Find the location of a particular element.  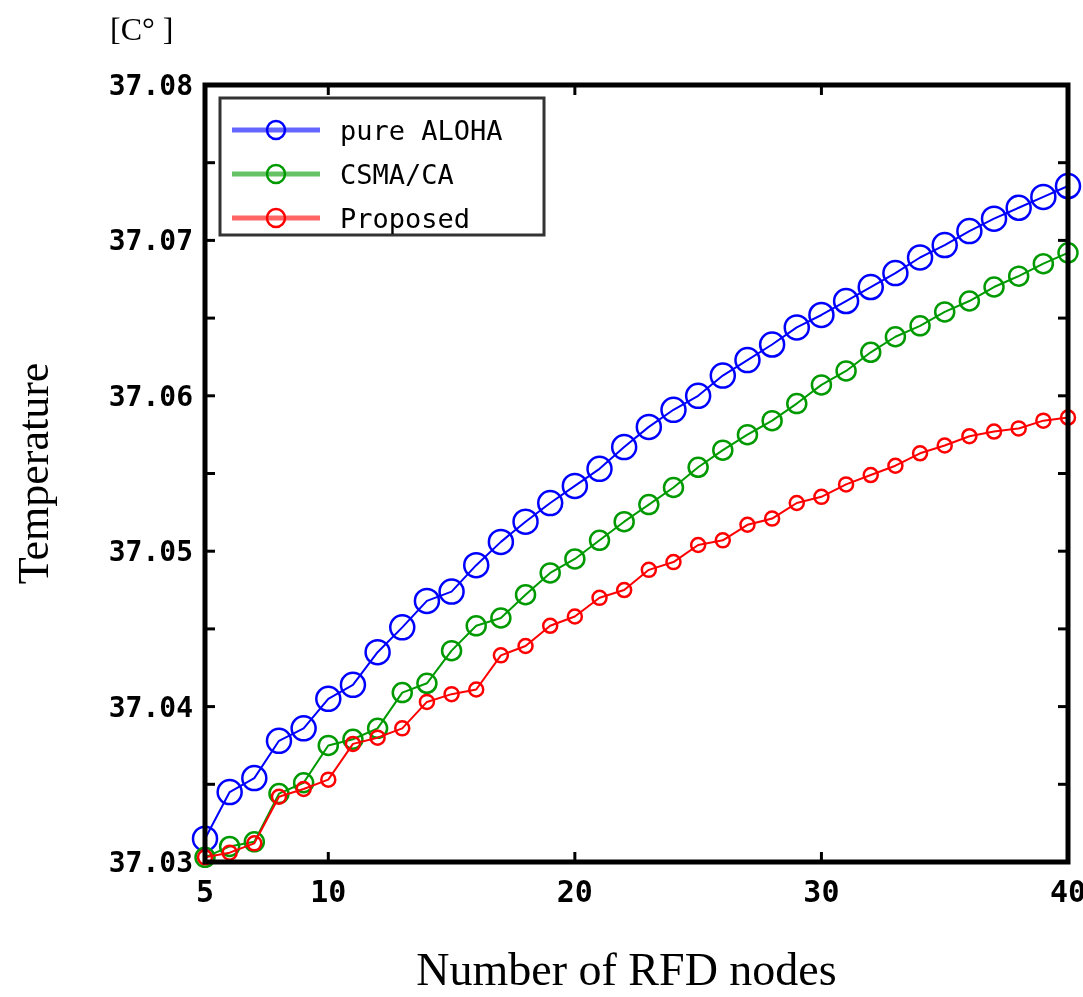

x-tick-label: 30 is located at coordinates (821, 891).